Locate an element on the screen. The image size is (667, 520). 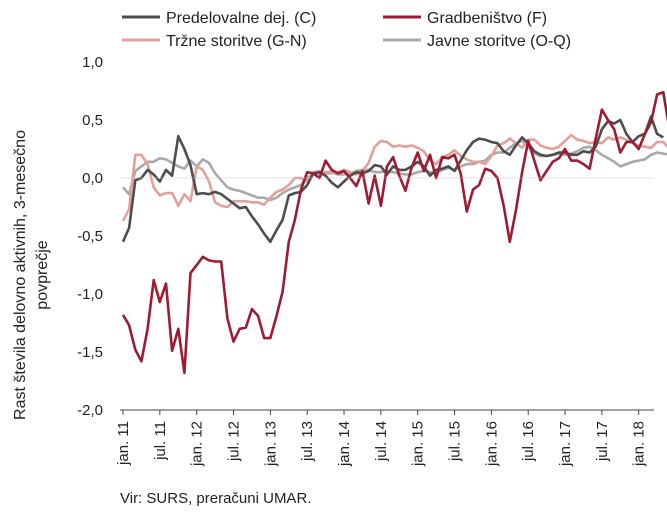
y-tick-label: 0,5 is located at coordinates (92, 120).